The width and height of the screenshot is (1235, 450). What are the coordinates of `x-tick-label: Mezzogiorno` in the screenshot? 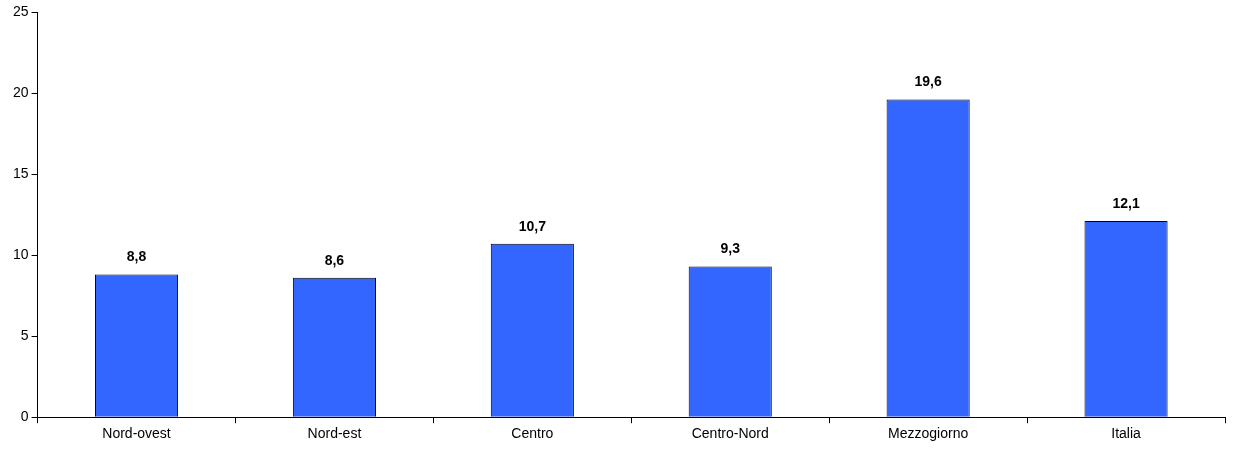 It's located at (928, 433).